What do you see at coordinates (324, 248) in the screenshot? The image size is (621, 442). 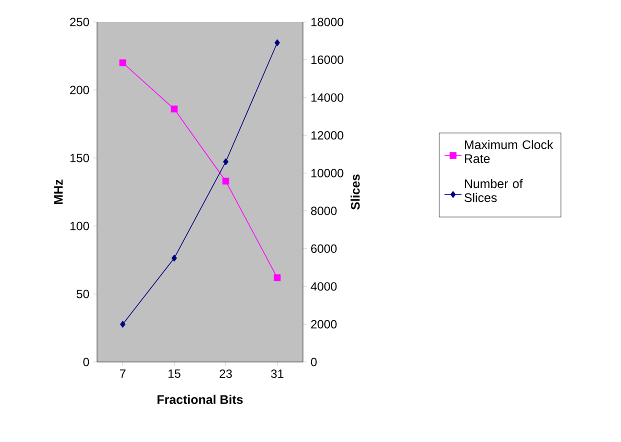 I see `y2-tick-label: 6000` at bounding box center [324, 248].